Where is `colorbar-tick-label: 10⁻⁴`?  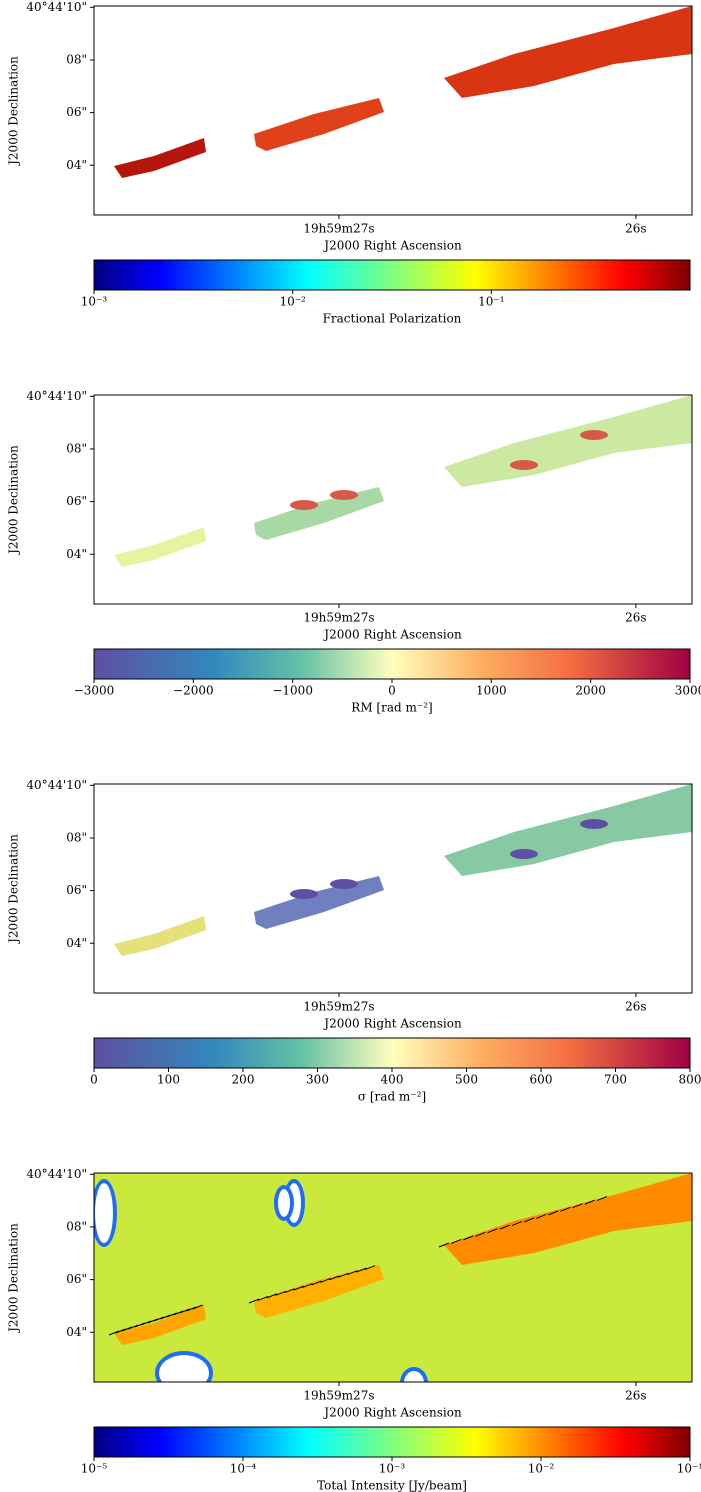
colorbar-tick-label: 10⁻⁴ is located at coordinates (243, 1469).